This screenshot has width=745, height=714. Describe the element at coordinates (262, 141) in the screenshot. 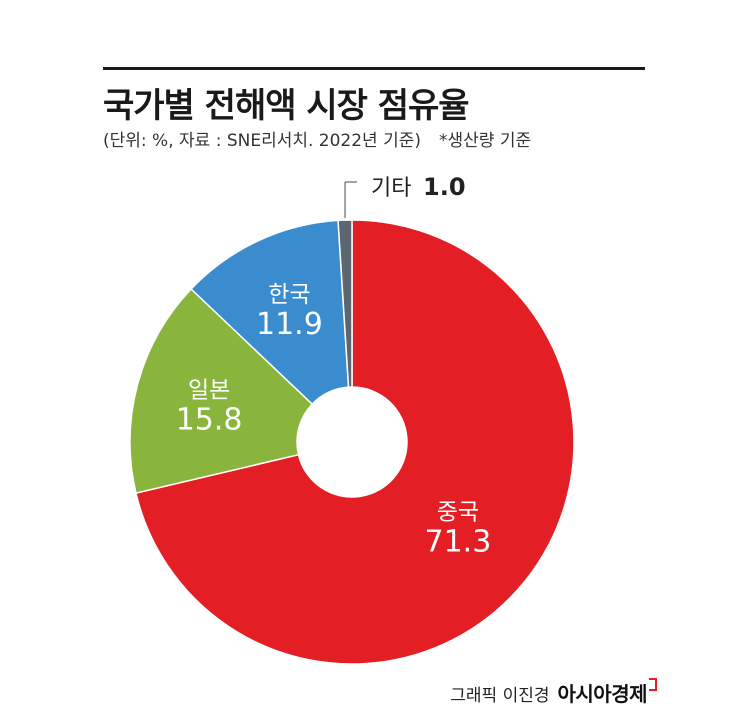

I see `source-note: (단위: %, 자료 : SNE리서치. 2022년 기준)` at that location.